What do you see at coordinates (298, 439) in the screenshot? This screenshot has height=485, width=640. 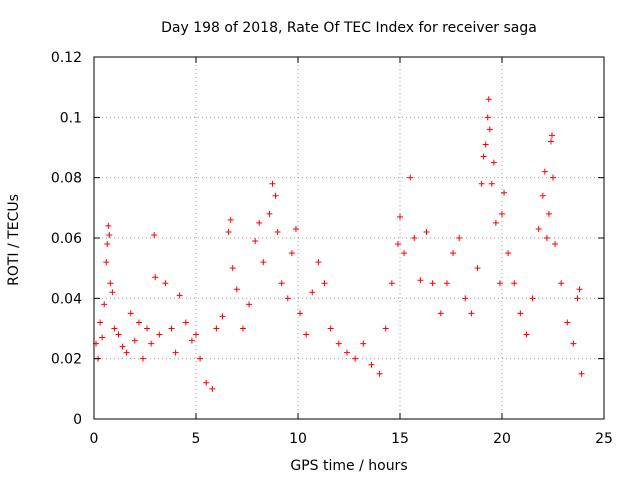 I see `x-tick-label: 10` at bounding box center [298, 439].